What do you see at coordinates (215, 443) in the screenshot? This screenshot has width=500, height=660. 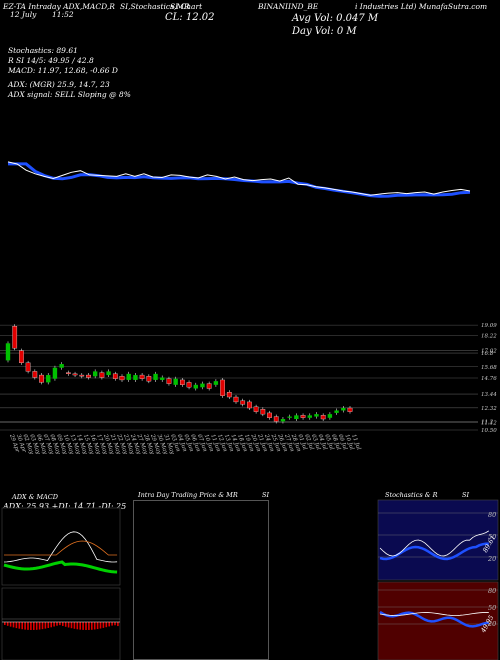 I see `date-tick-label: 11 Jun` at bounding box center [215, 443].